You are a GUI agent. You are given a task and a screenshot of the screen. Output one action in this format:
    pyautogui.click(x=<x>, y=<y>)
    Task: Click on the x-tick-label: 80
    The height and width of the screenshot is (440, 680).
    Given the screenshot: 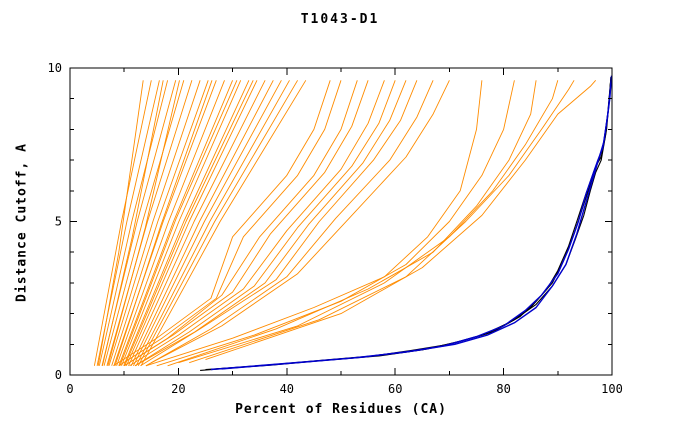 What is the action you would take?
    pyautogui.click(x=503, y=389)
    